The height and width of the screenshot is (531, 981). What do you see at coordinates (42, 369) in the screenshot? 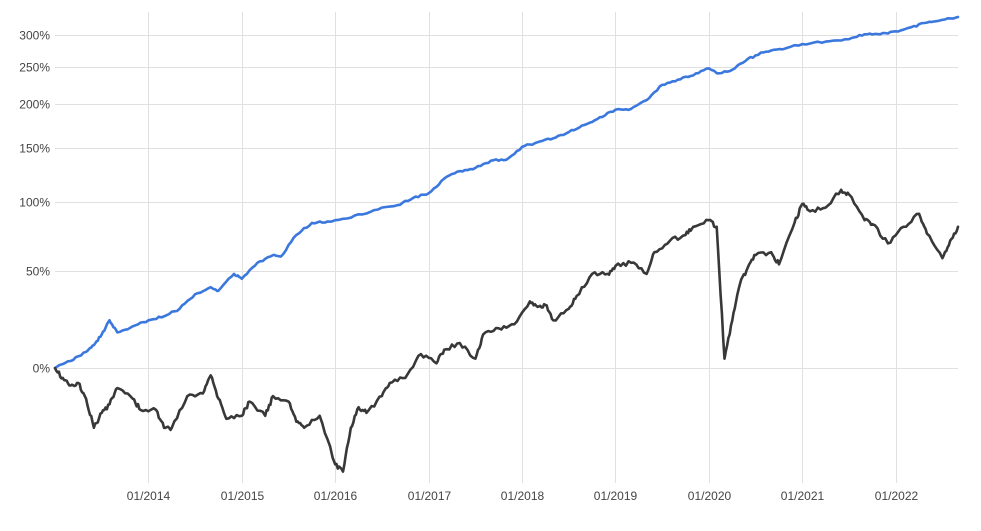
I see `y-tick-label: 0%` at bounding box center [42, 369].